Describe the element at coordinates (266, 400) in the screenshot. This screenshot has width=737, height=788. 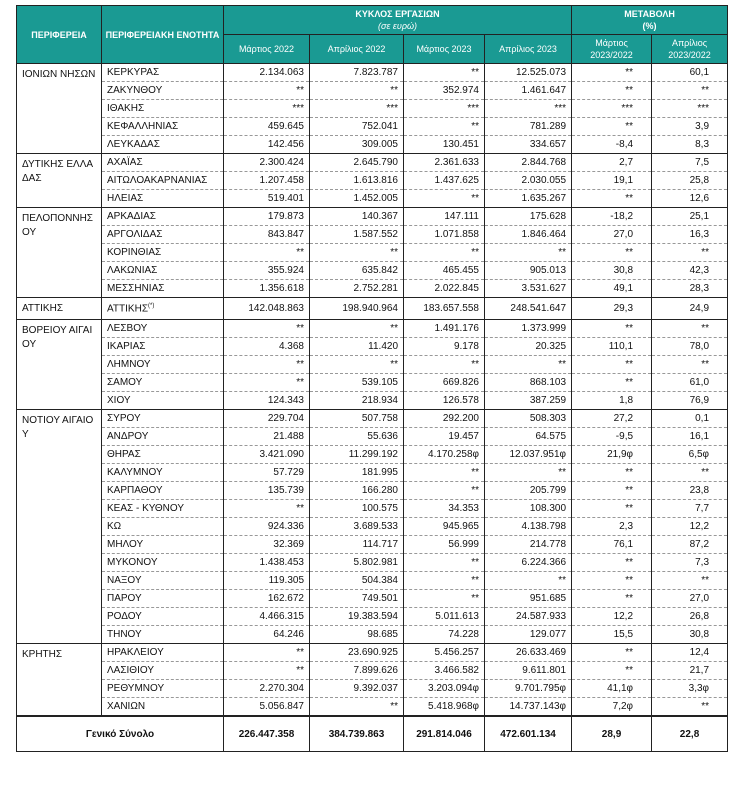
I see `value-cell: 124.343` at that location.